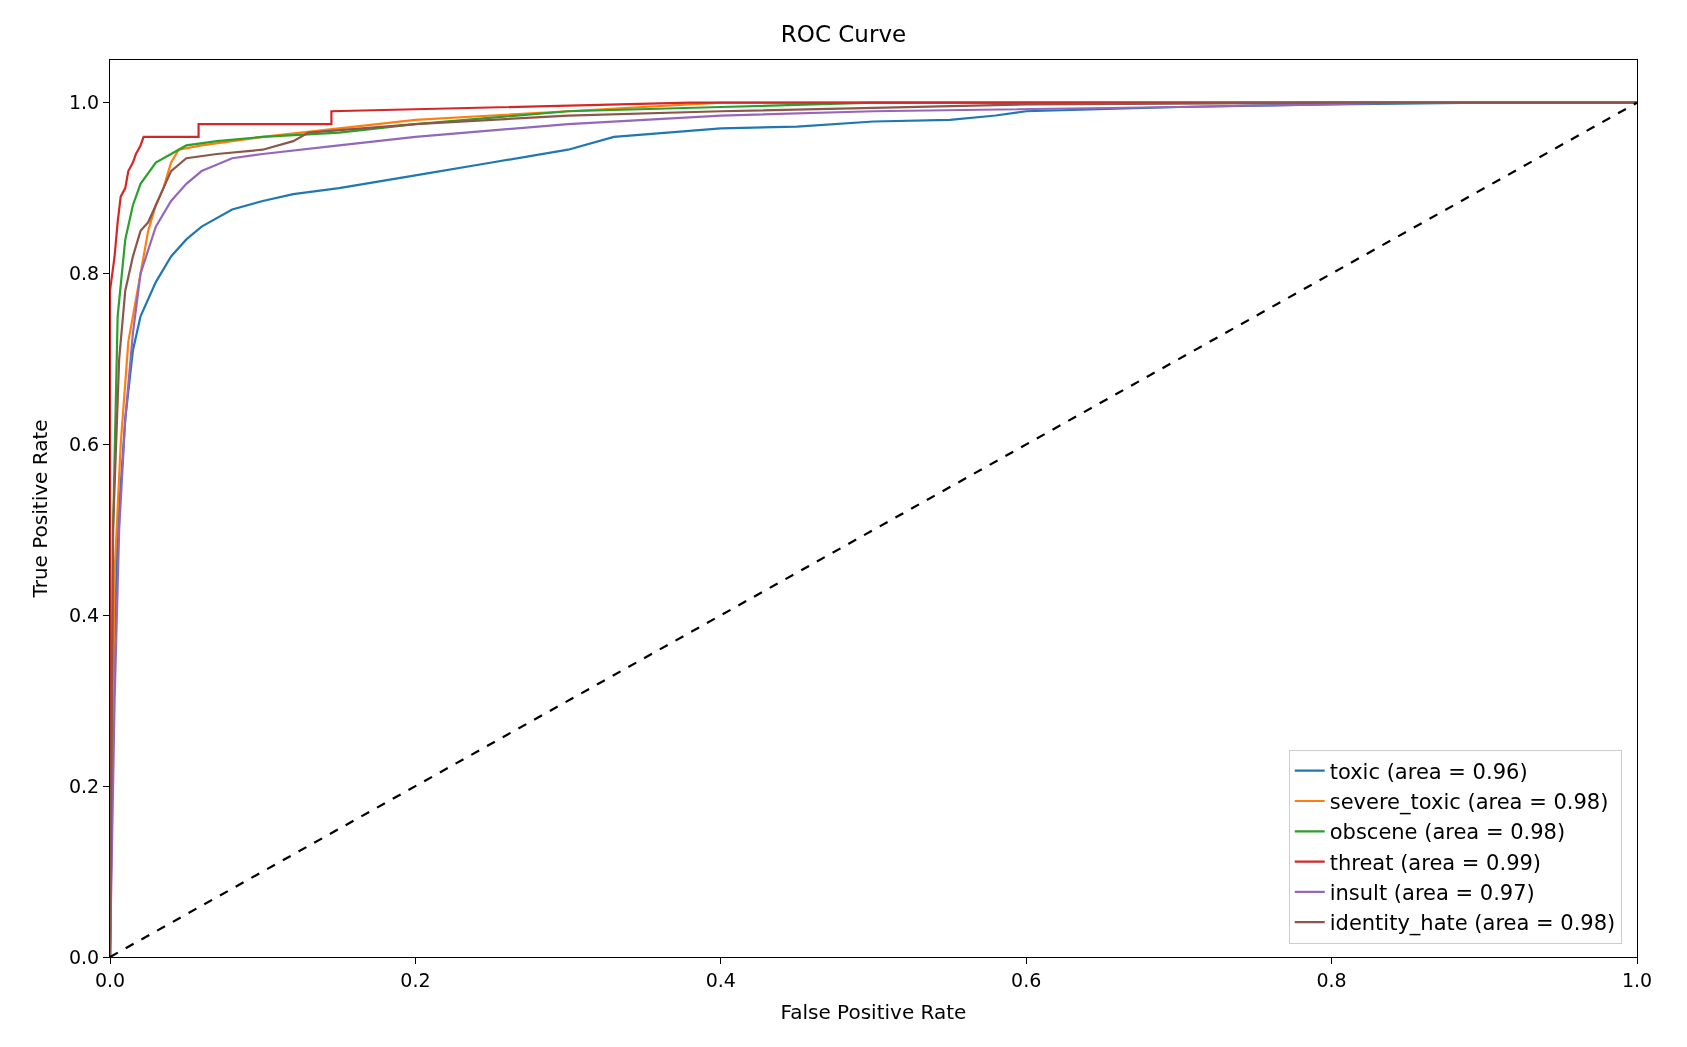 The width and height of the screenshot is (1687, 1047). I want to click on legend-label: identity_hate (area = 0.98), so click(1472, 924).